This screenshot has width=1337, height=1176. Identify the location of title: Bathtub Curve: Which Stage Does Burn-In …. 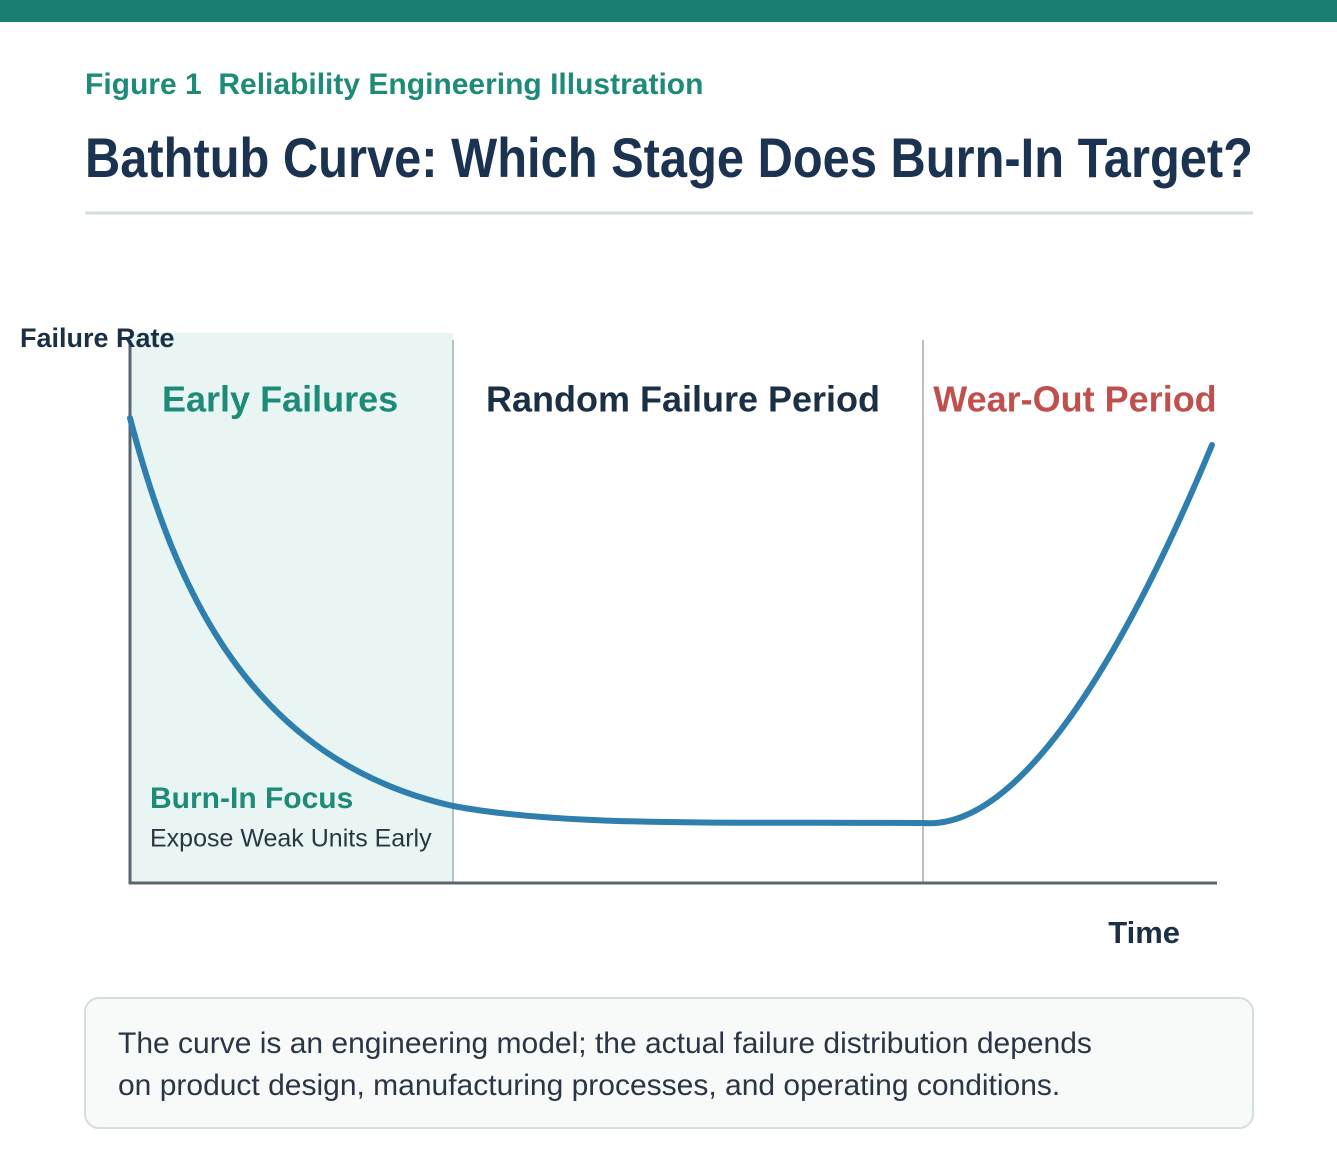
(669, 157).